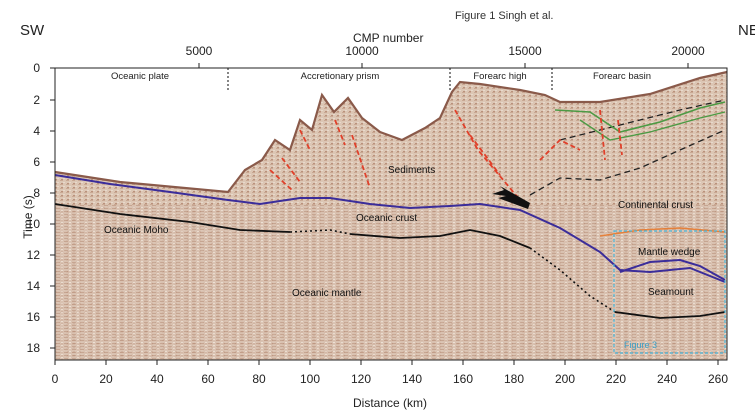 This screenshot has width=755, height=412. I want to click on distance-tick-label: 20, so click(106, 379).